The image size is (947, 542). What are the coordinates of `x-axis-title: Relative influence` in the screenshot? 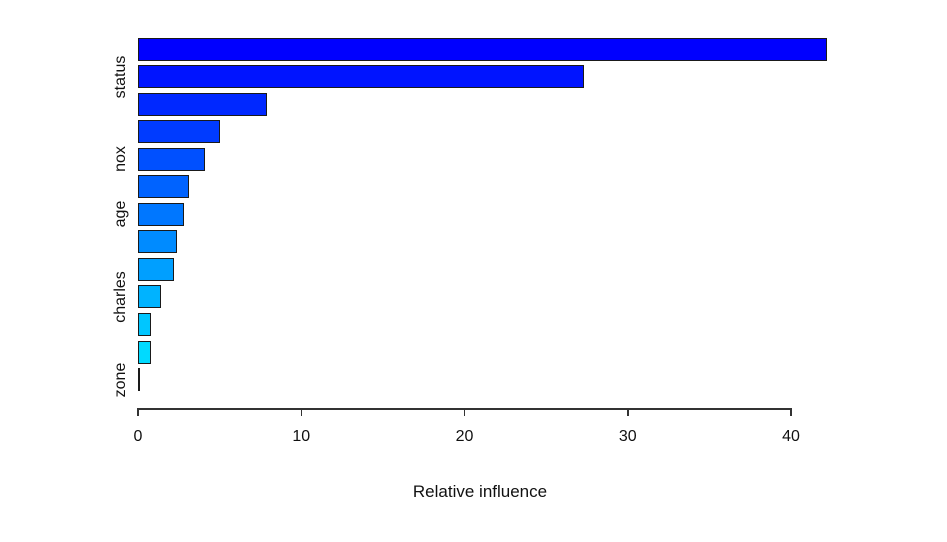 It's located at (480, 491).